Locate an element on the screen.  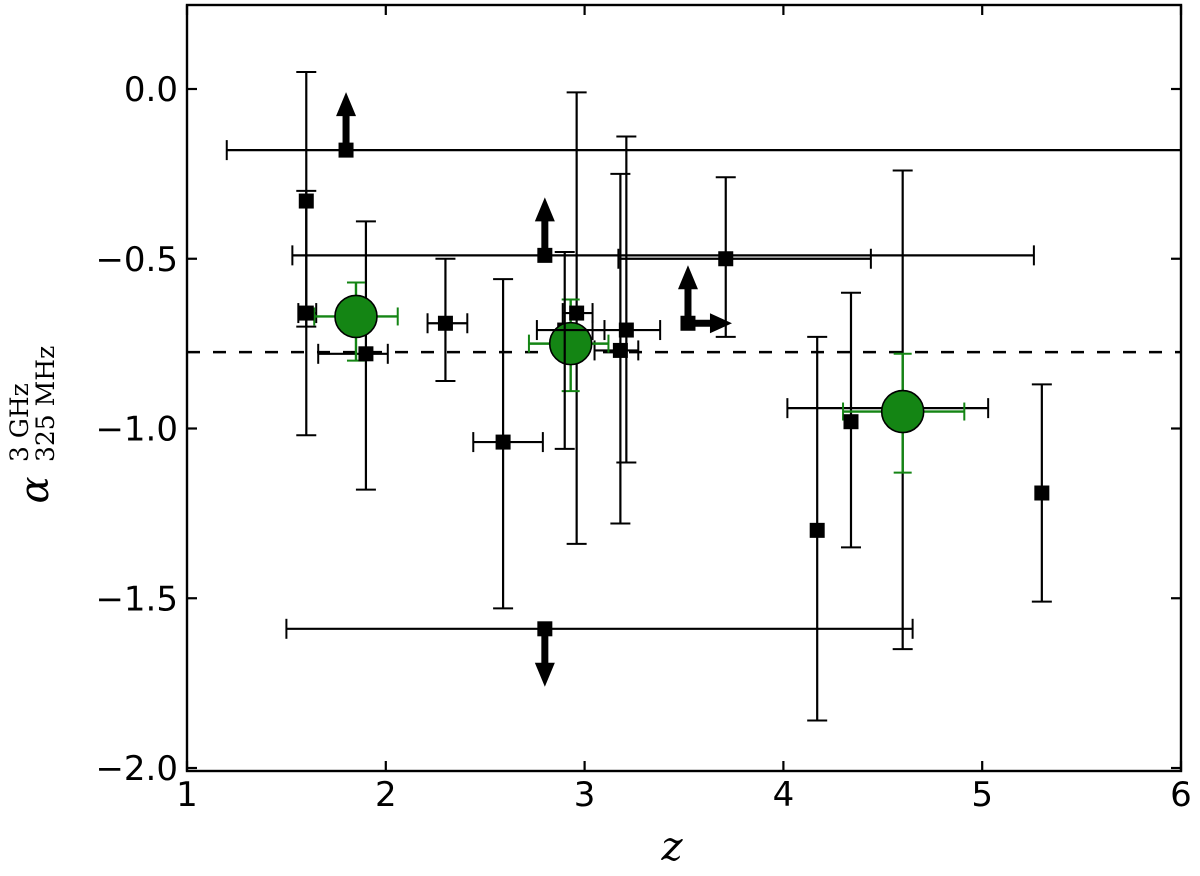
y-tick-label: −1.0 is located at coordinates (136, 430).